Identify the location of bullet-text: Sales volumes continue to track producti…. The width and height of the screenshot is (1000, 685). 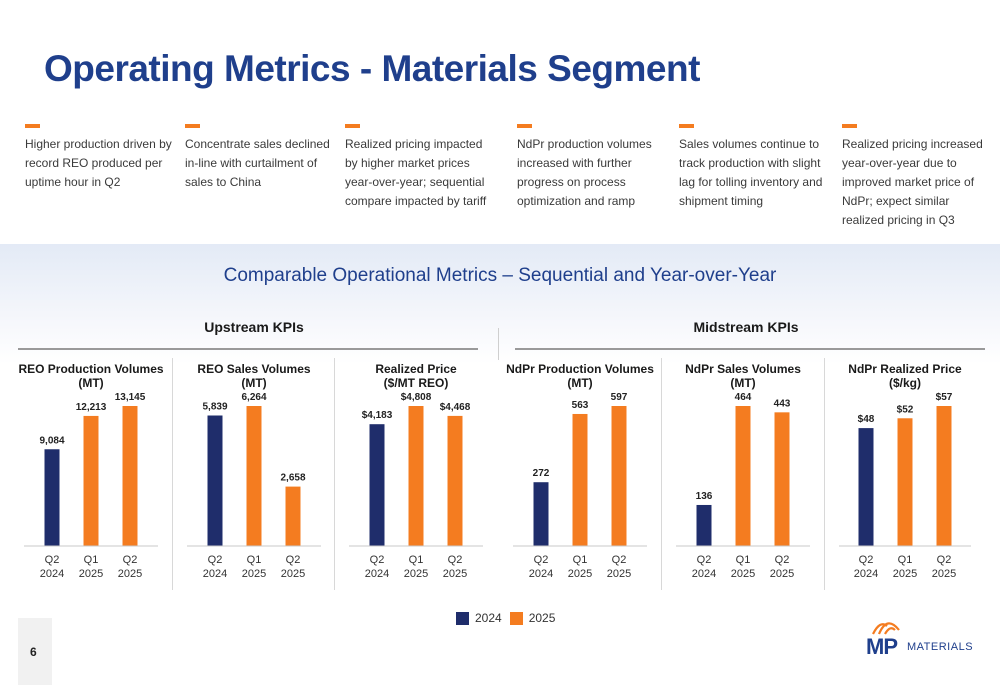
(751, 172).